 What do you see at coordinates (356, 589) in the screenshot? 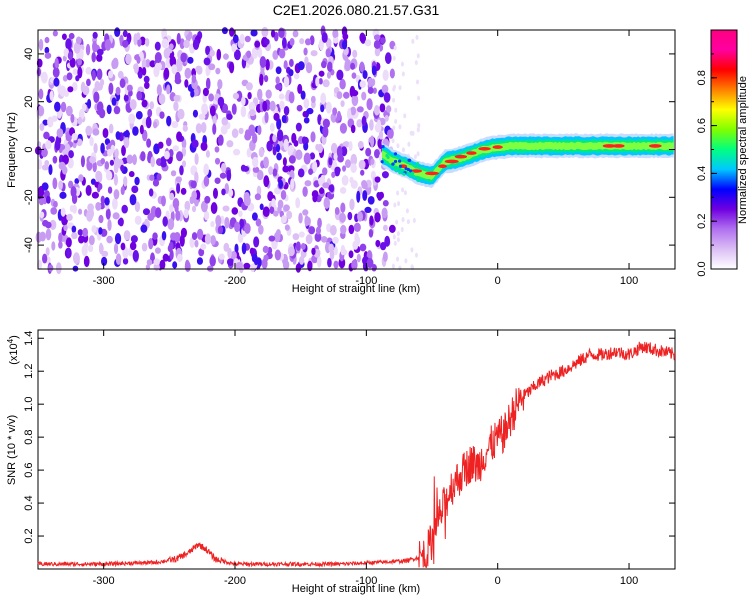
I see `snr-x-label: Height of straight line (km)` at bounding box center [356, 589].